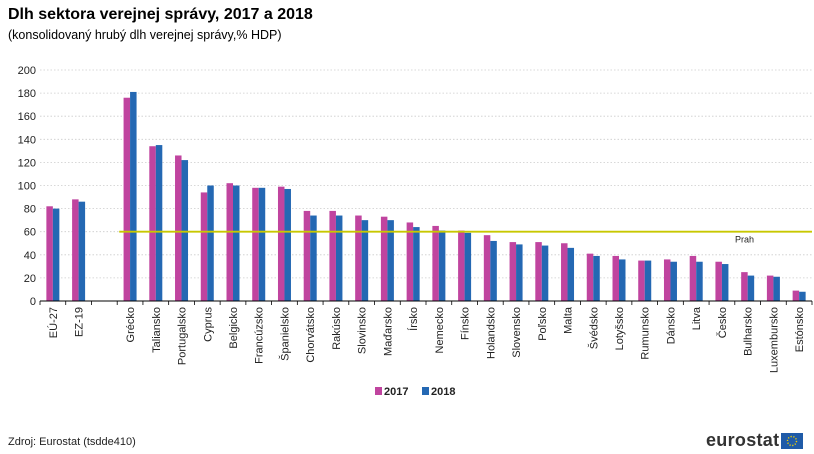  Describe the element at coordinates (543, 324) in the screenshot. I see `x-tick-label: Poľsko` at that location.